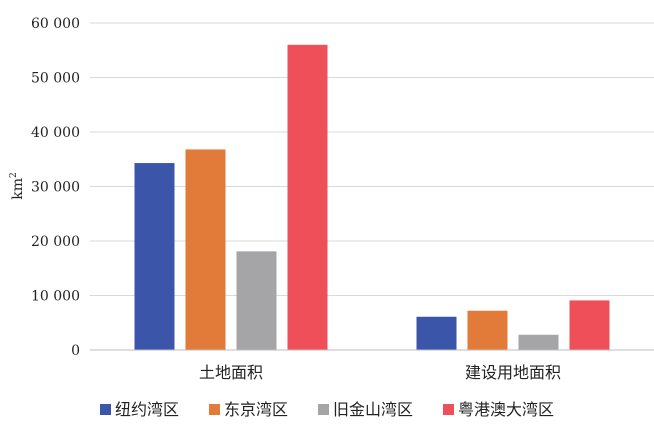 Image resolution: width=654 pixels, height=428 pixels. Describe the element at coordinates (55, 24) in the screenshot. I see `y-tick-label: 60 000` at that location.